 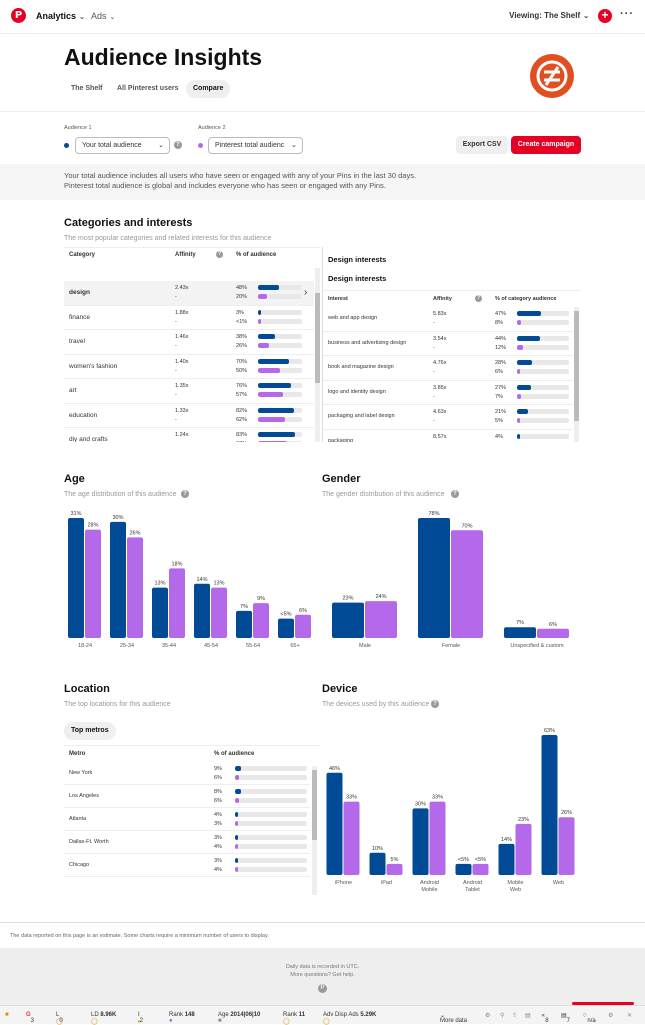 I want to click on audience1-select: Your total audience ⌄, so click(x=122, y=145).